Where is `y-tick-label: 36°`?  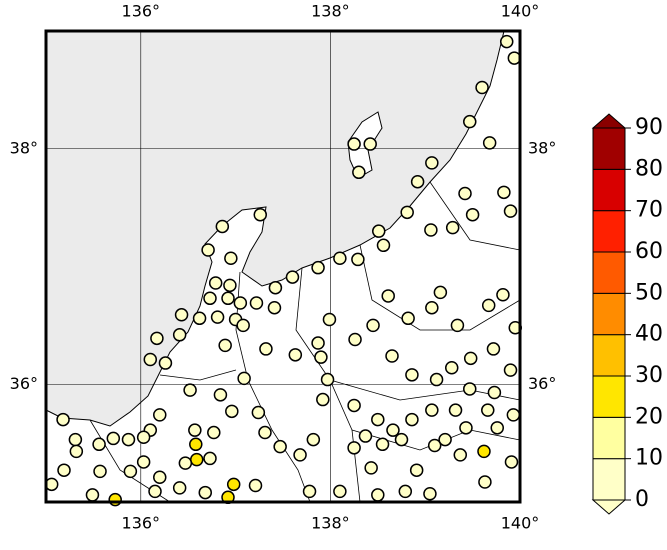 y-tick-label: 36° is located at coordinates (24, 383).